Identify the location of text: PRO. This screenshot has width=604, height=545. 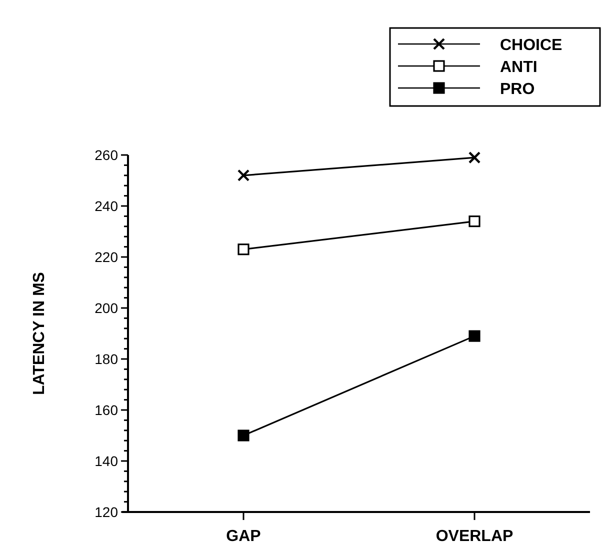
(517, 89).